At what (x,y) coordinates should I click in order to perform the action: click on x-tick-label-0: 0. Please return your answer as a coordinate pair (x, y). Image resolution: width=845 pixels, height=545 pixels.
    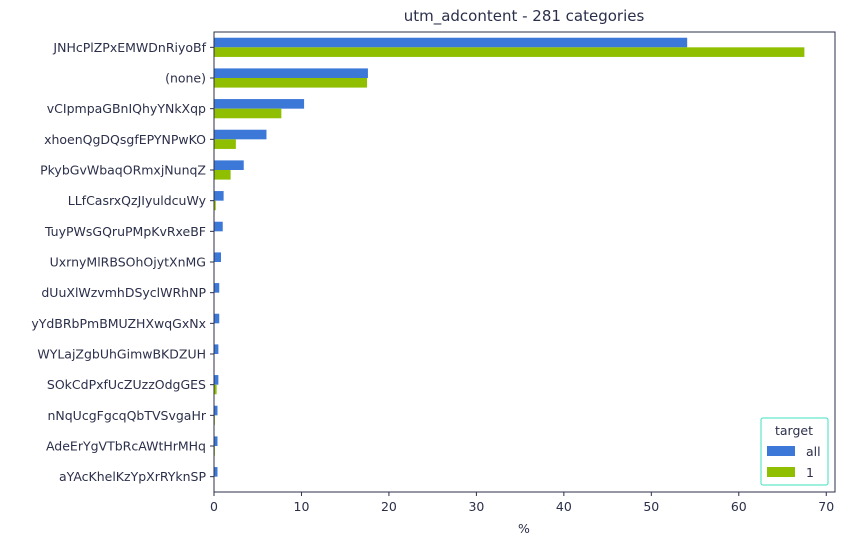
    Looking at the image, I should click on (214, 506).